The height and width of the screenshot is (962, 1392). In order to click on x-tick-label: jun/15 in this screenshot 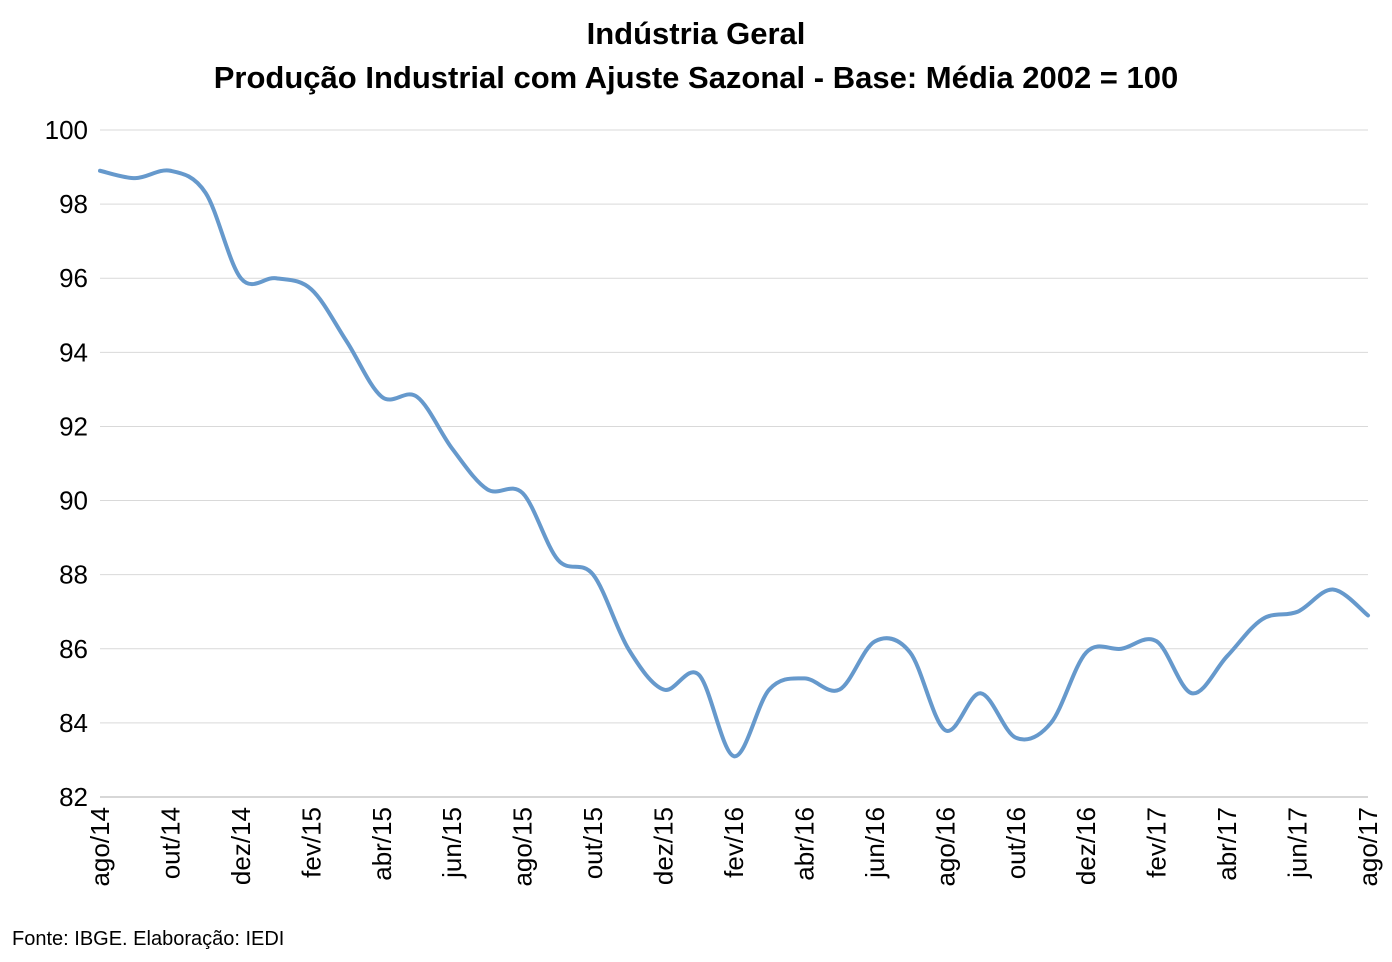, I will do `click(452, 843)`.